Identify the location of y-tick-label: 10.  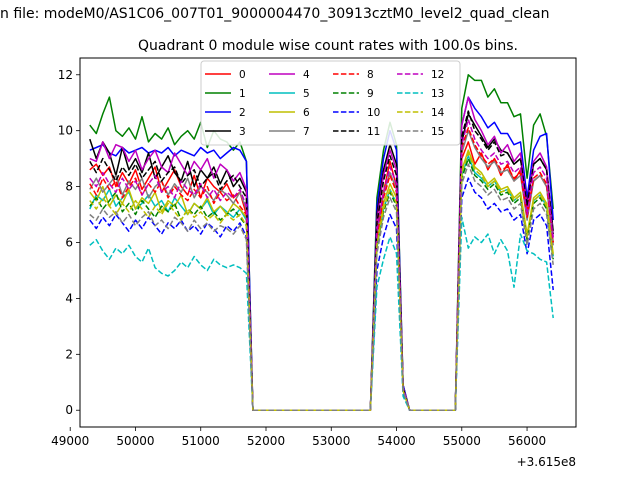
(65, 131).